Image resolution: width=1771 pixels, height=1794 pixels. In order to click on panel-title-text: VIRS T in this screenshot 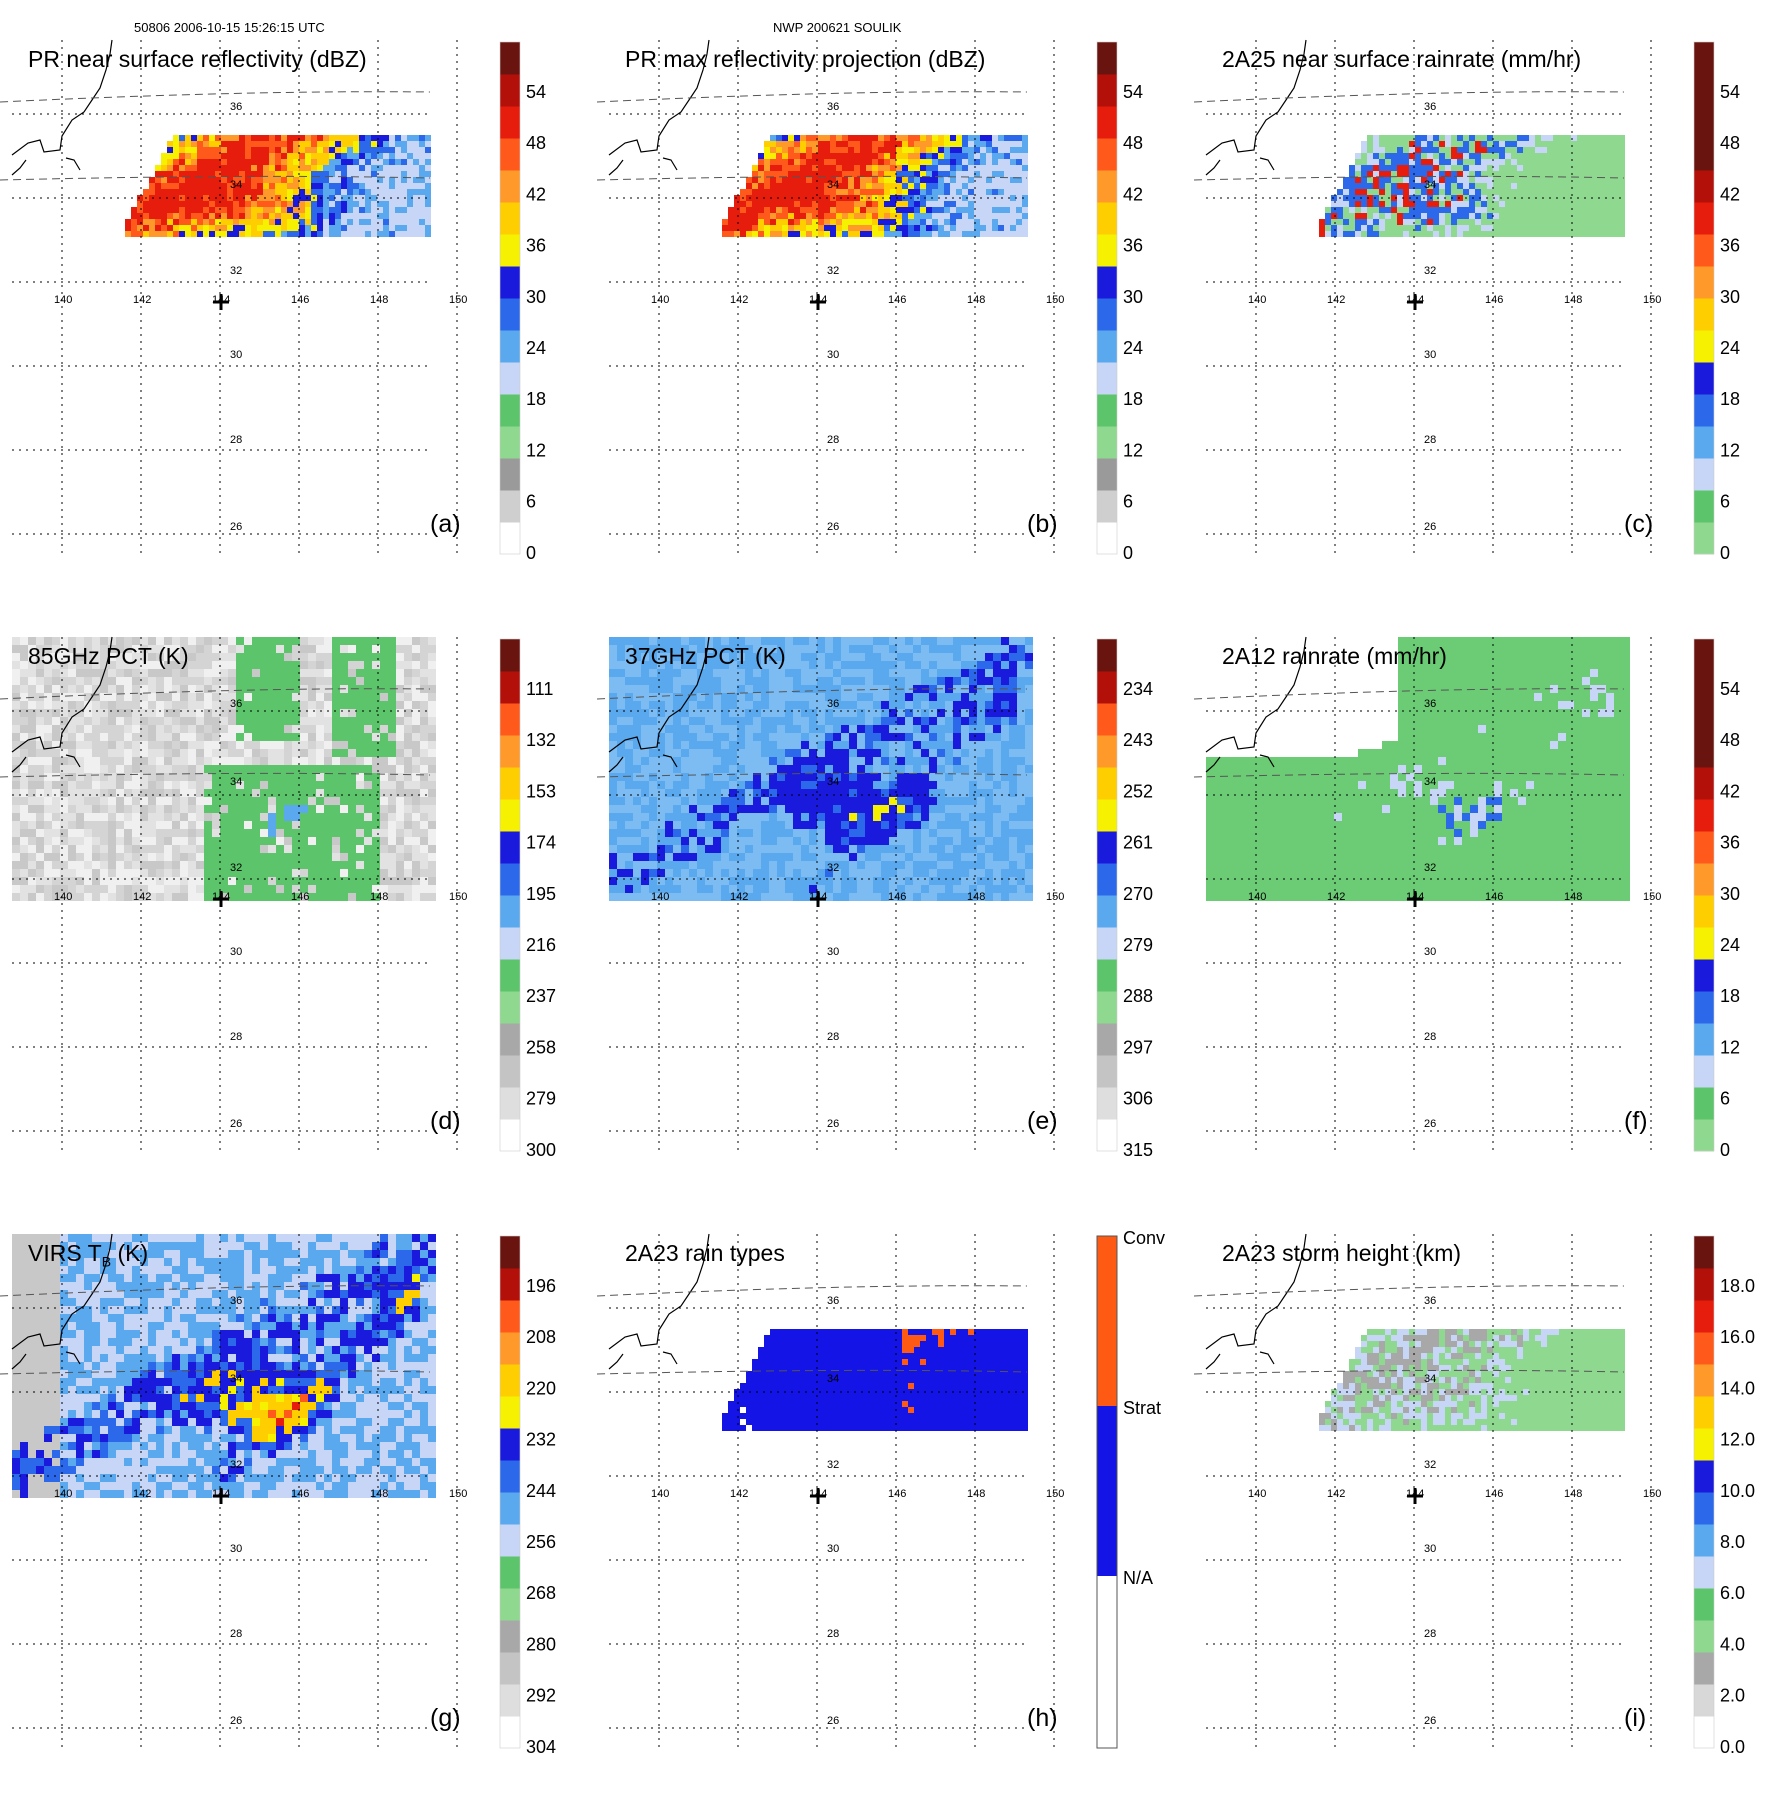, I will do `click(65, 1253)`.